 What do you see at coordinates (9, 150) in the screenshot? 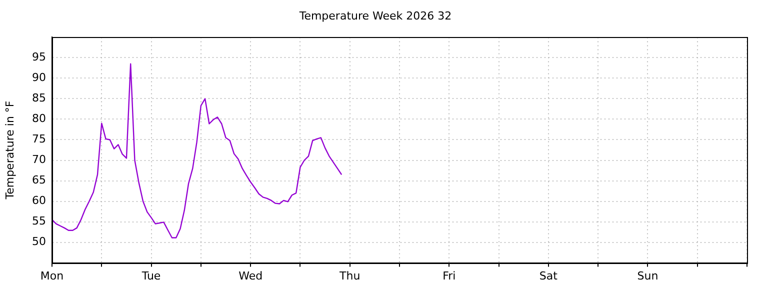
I see `y-axis-title: Temperature in °F` at bounding box center [9, 150].